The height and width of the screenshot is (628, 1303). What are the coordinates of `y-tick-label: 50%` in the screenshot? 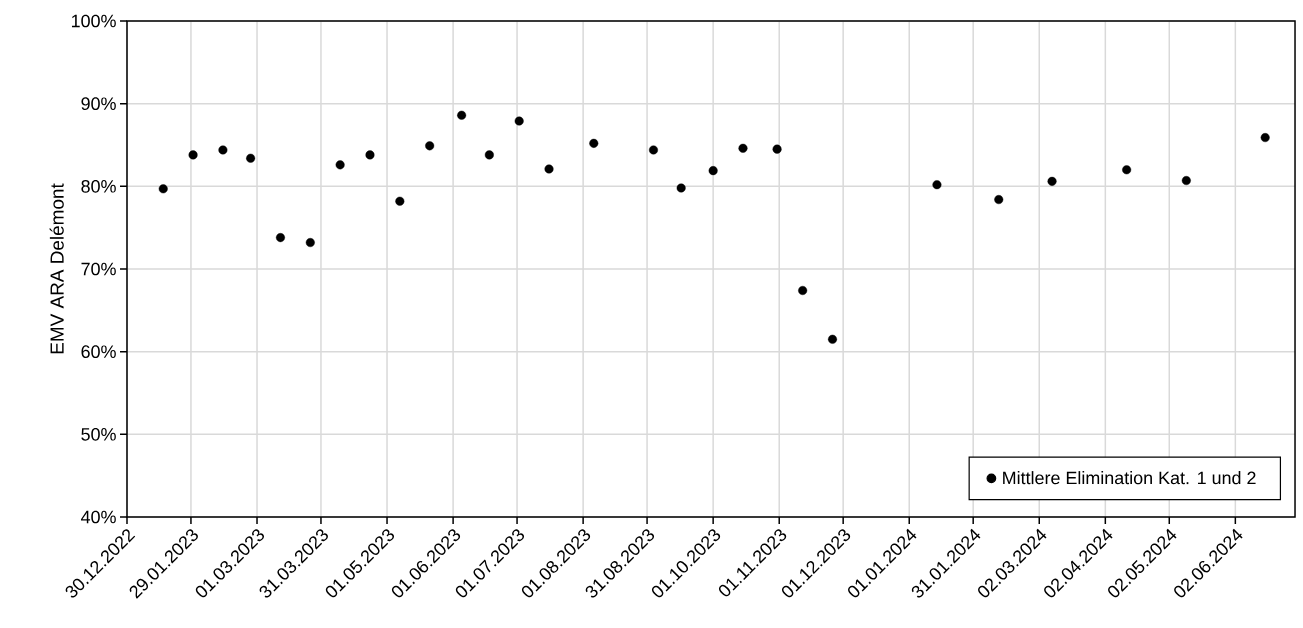 It's located at (98, 434).